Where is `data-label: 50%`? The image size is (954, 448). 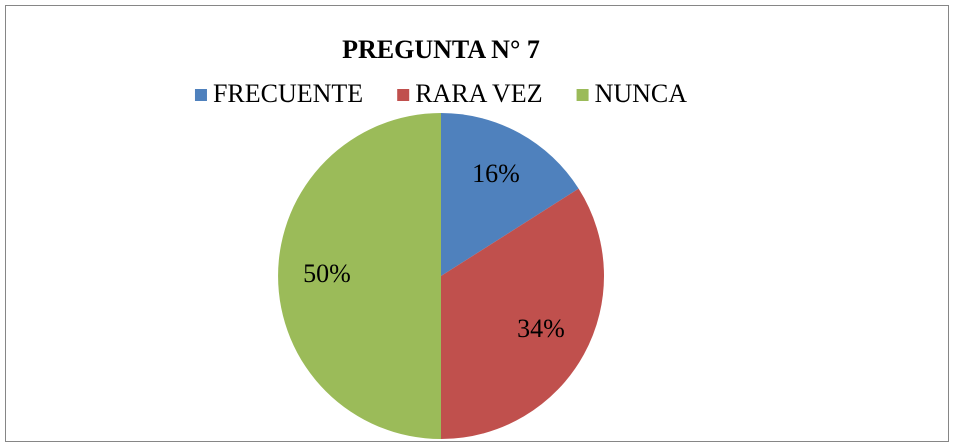
data-label: 50% is located at coordinates (327, 273).